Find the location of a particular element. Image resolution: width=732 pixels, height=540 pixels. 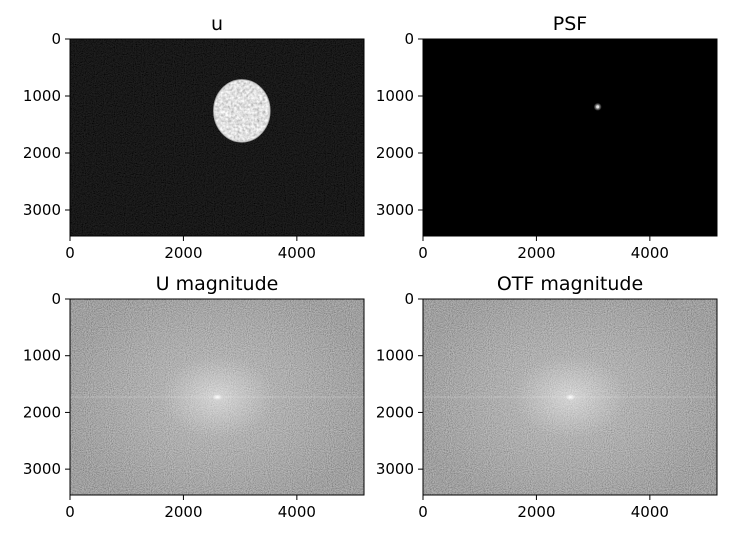

panel-title: OTF magnitude is located at coordinates (570, 284).